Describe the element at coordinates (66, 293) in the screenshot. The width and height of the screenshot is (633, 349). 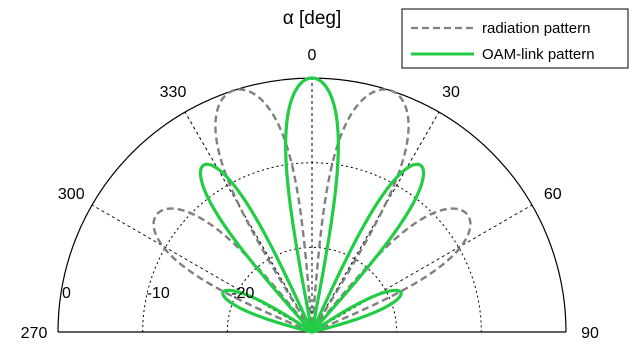
I see `radial-tick-label: 0` at that location.